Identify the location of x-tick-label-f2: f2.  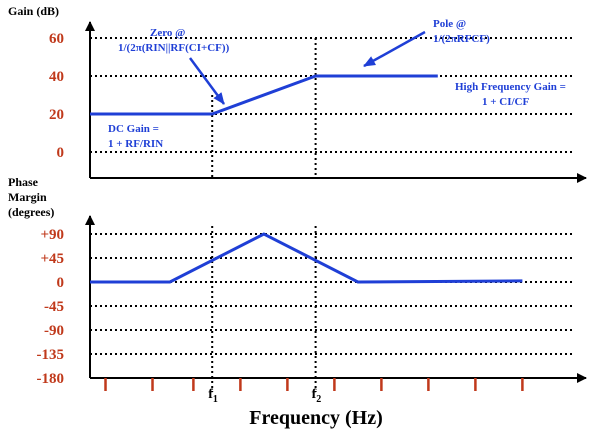
(317, 396).